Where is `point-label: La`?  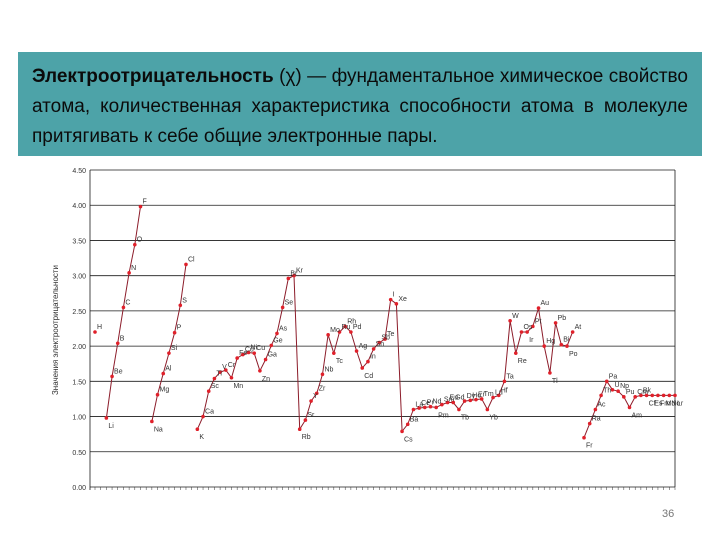
point-label: La is located at coordinates (419, 405).